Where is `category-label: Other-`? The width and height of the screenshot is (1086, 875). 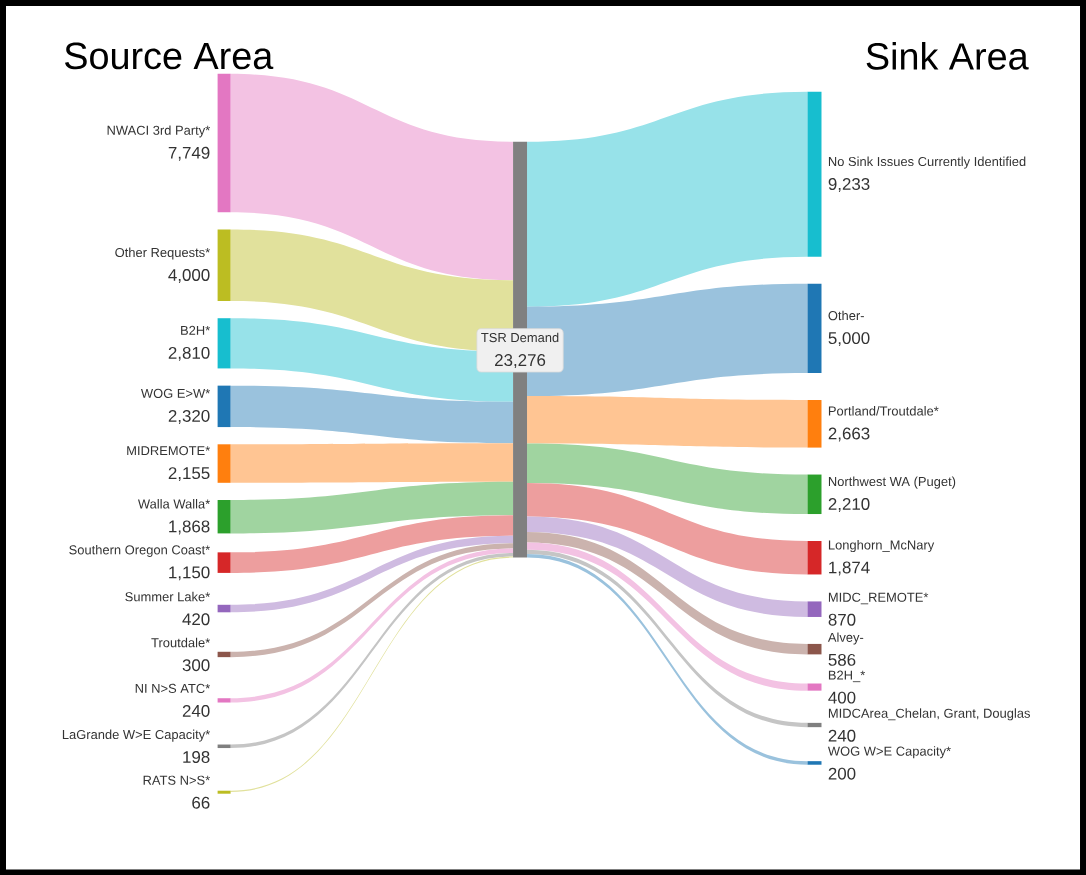 category-label: Other- is located at coordinates (846, 315).